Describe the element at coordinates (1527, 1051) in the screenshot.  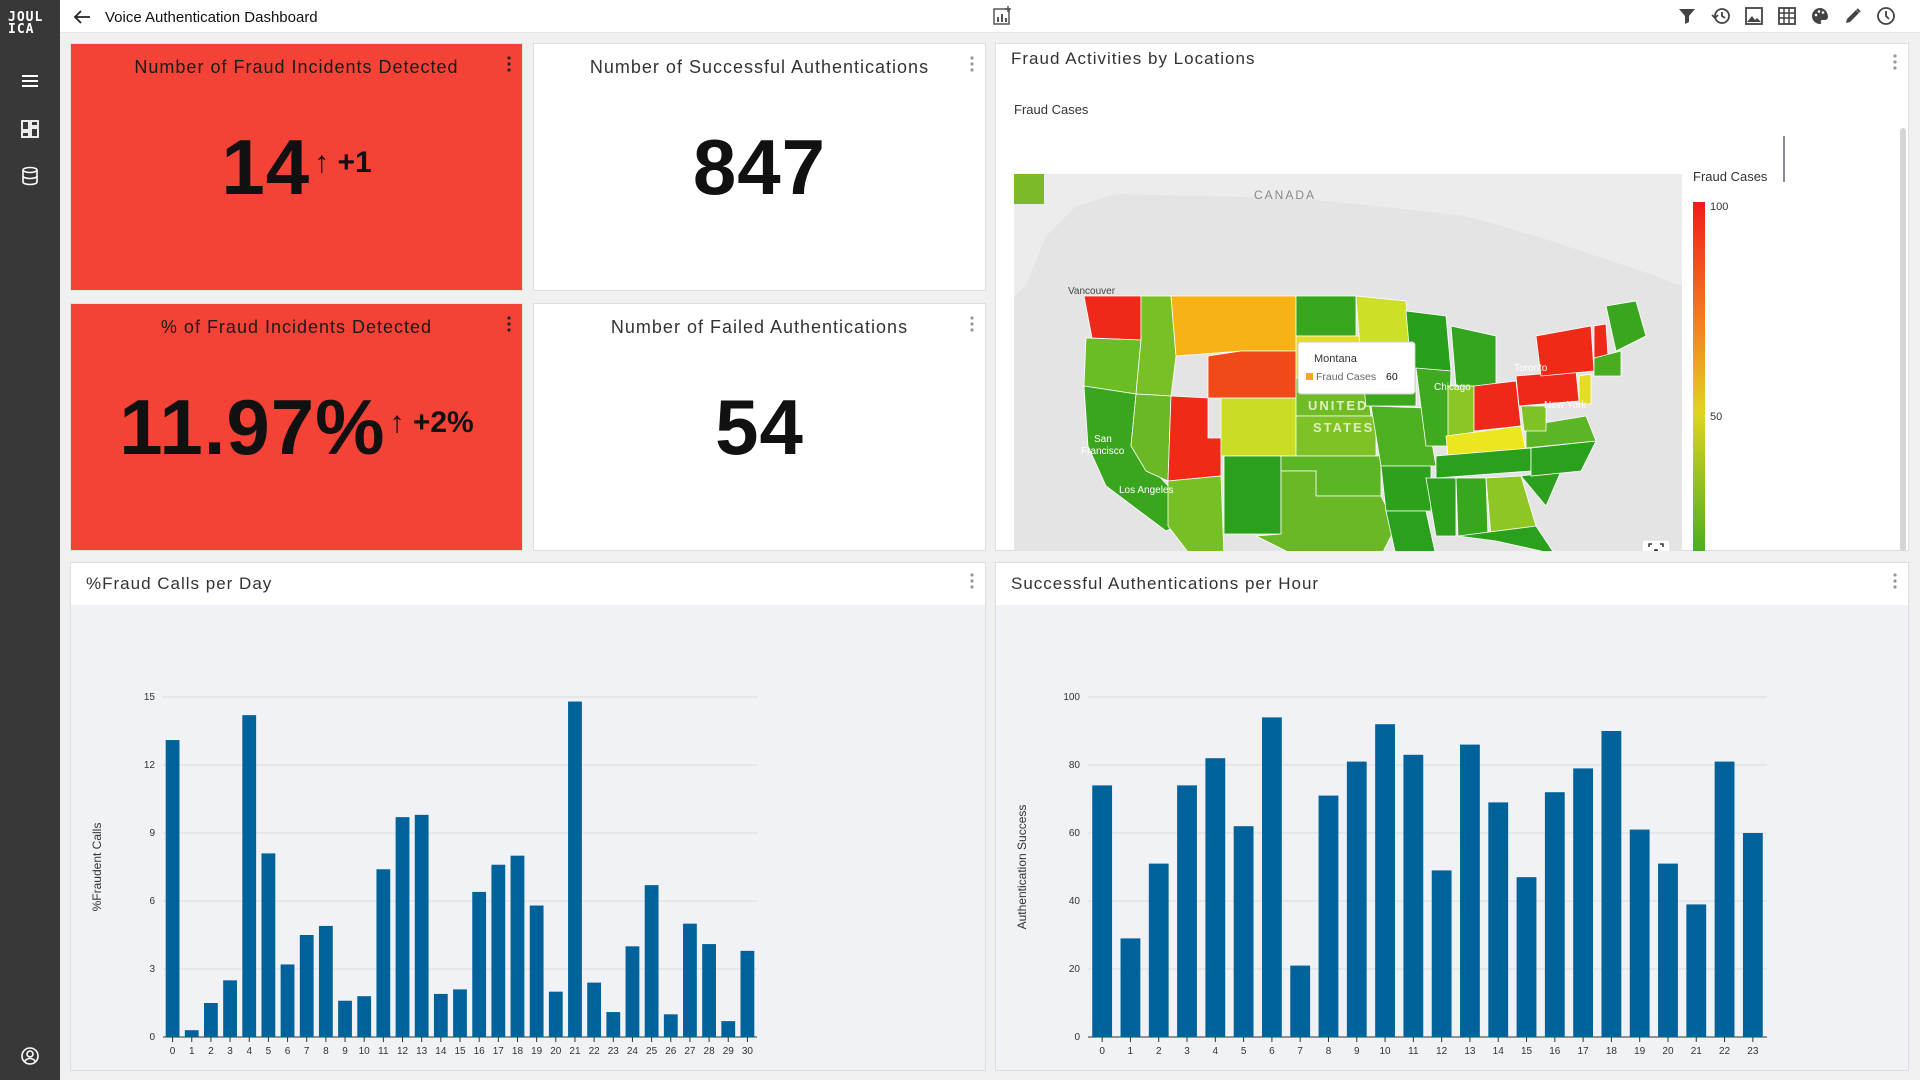
I see `x-tick-label: 15` at that location.